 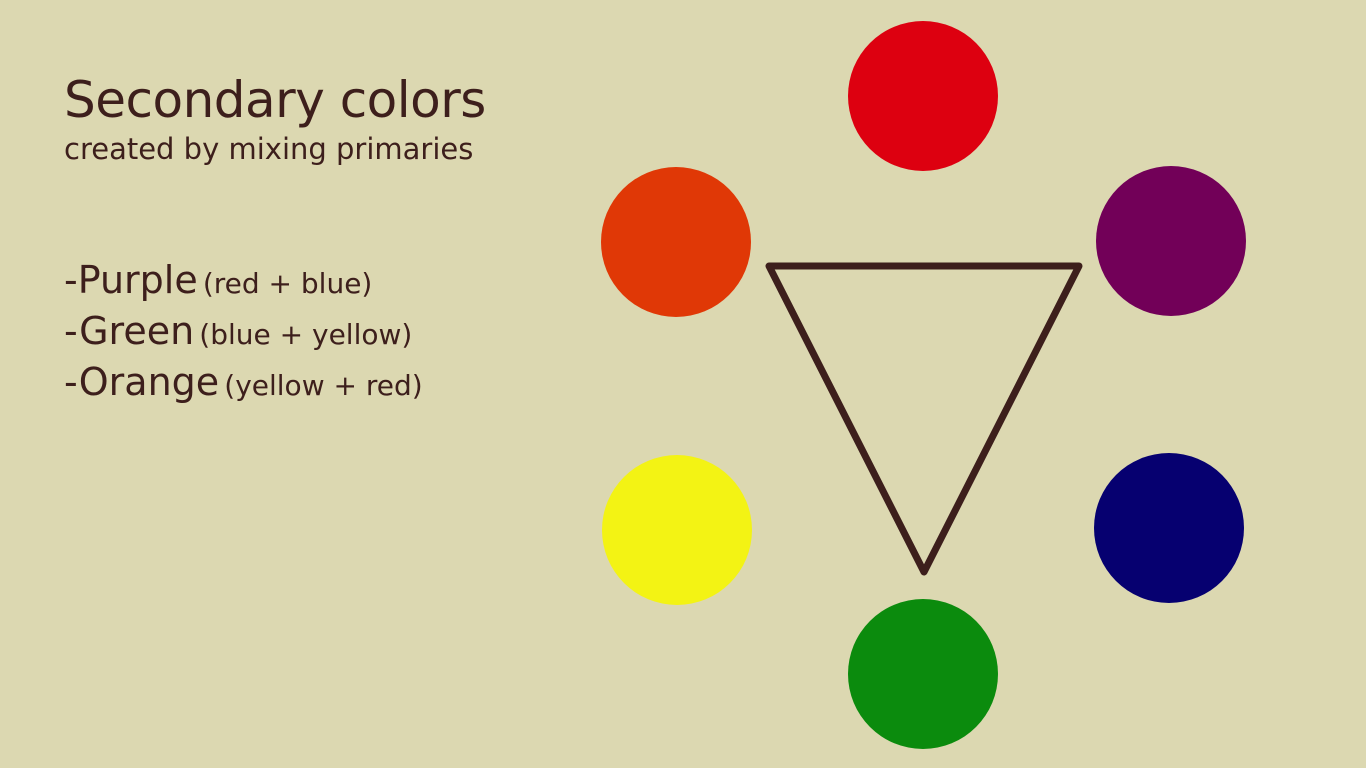 I want to click on secondary-triangle, so click(x=924, y=419).